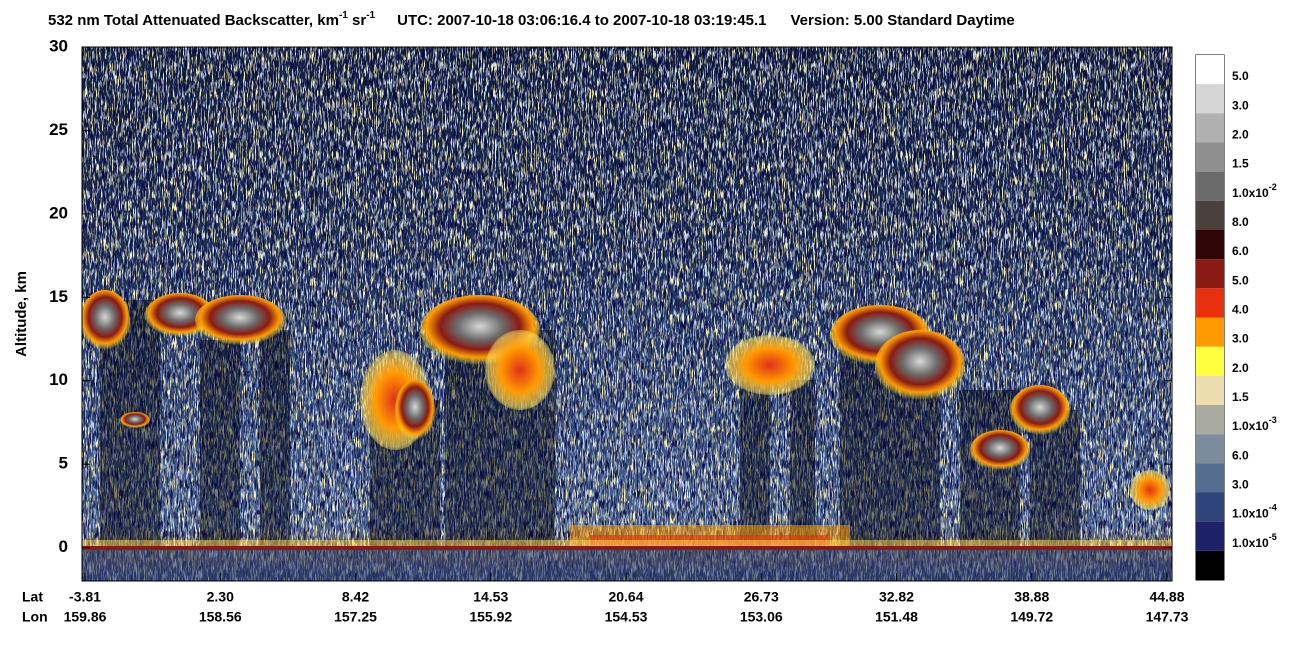 Image resolution: width=1300 pixels, height=672 pixels. I want to click on colorbar-label: 8.0, so click(1240, 222).